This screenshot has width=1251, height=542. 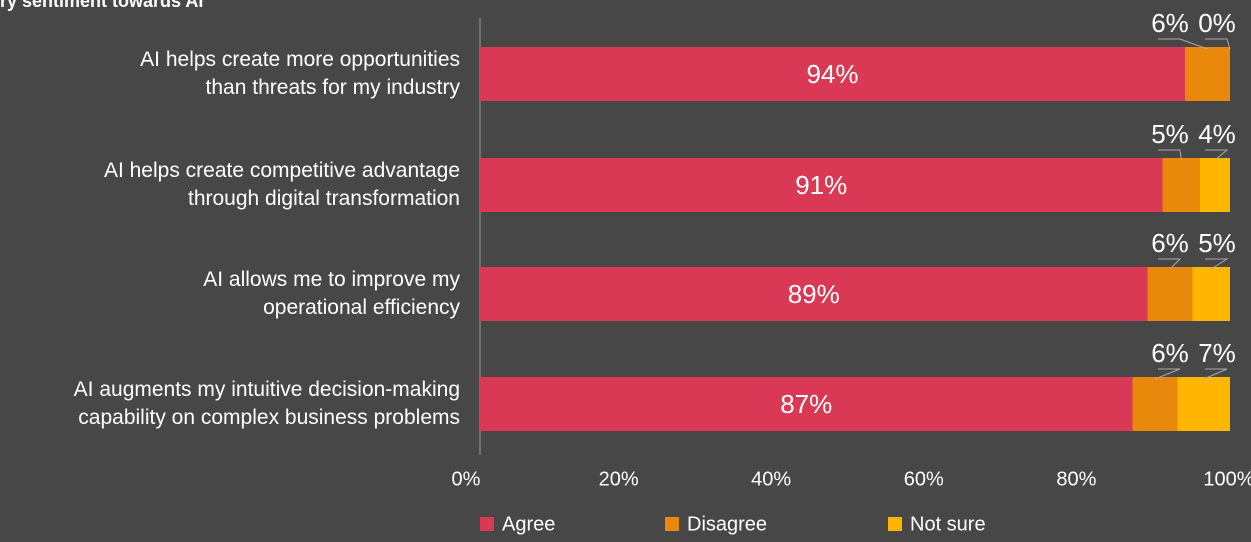 What do you see at coordinates (619, 479) in the screenshot?
I see `x-tick-label: 20%` at bounding box center [619, 479].